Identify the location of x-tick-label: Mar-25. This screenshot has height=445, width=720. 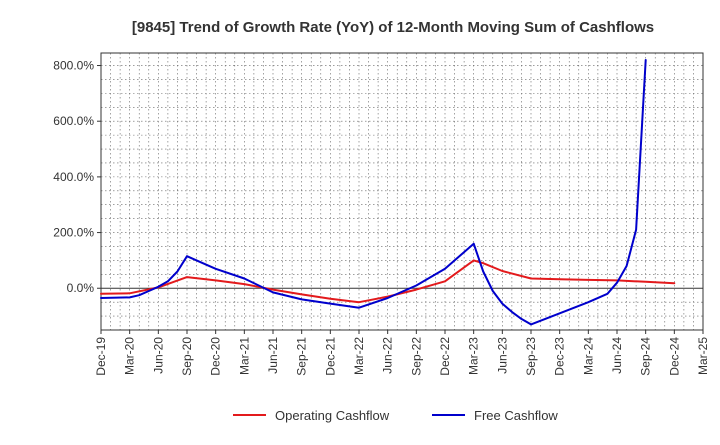
(703, 356).